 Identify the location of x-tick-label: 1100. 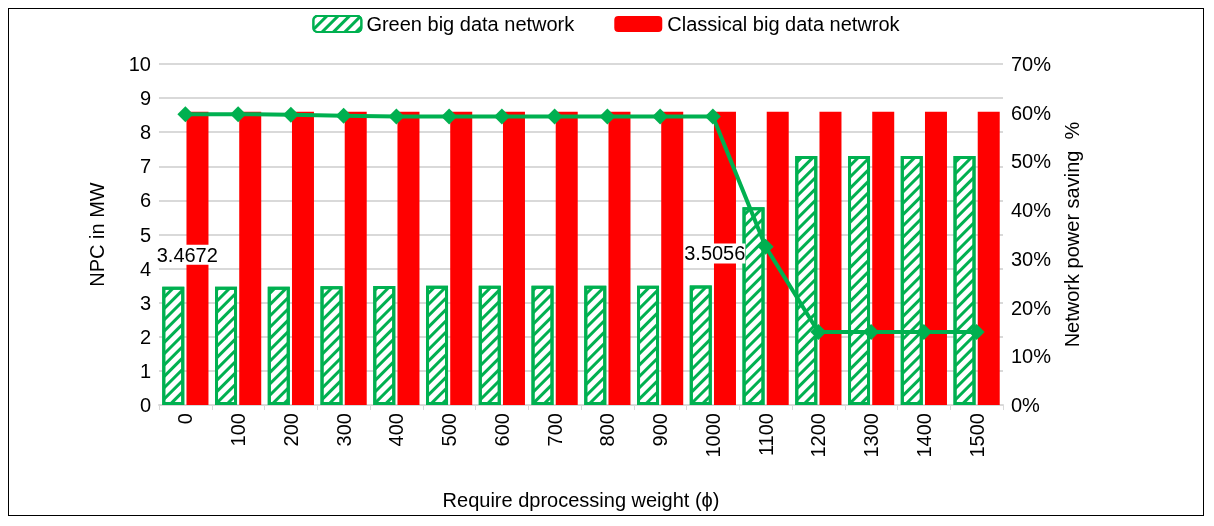
(765, 435).